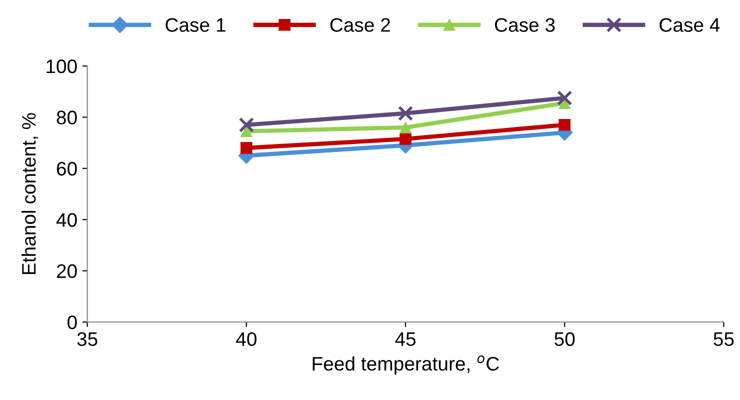  I want to click on legend-label: Case 3, so click(524, 25).